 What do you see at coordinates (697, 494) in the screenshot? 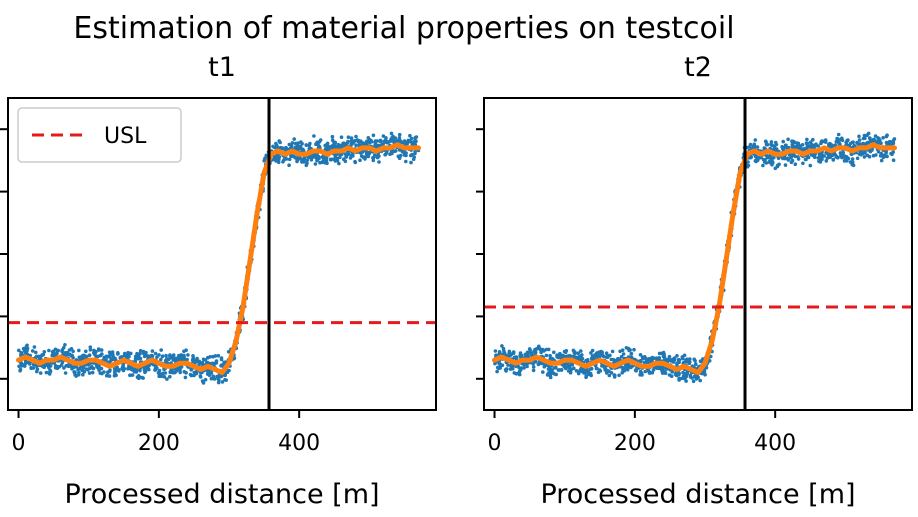
I see `xlabel-t2: Processed distance [m]` at bounding box center [697, 494].